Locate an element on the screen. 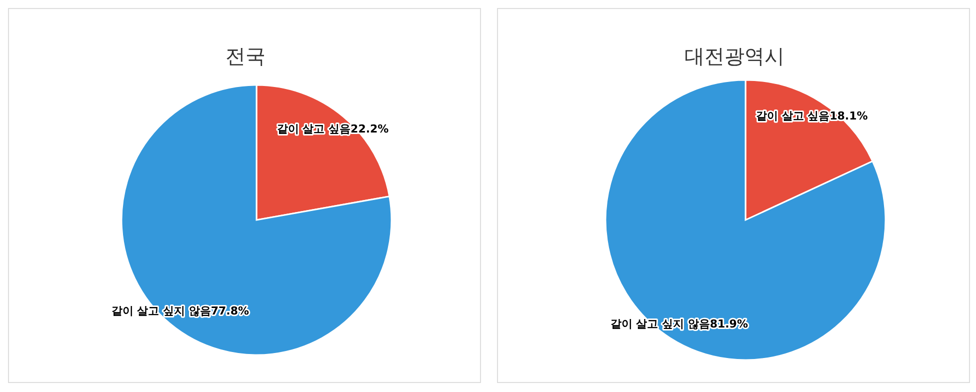  slice-label: 같이 살고 싶지 않음77.8% is located at coordinates (180, 311).